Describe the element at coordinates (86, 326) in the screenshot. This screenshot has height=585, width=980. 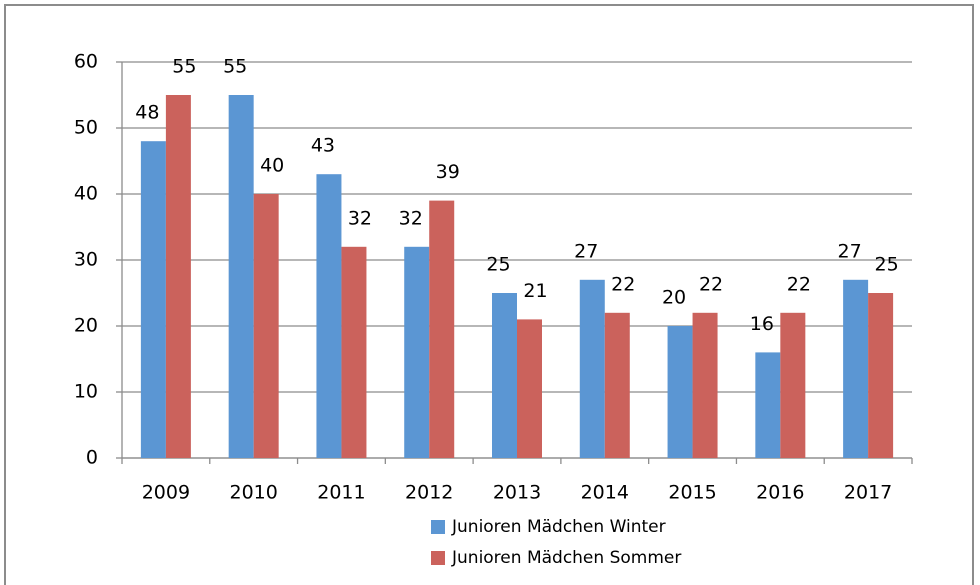
I see `y-tick-label: 20` at that location.